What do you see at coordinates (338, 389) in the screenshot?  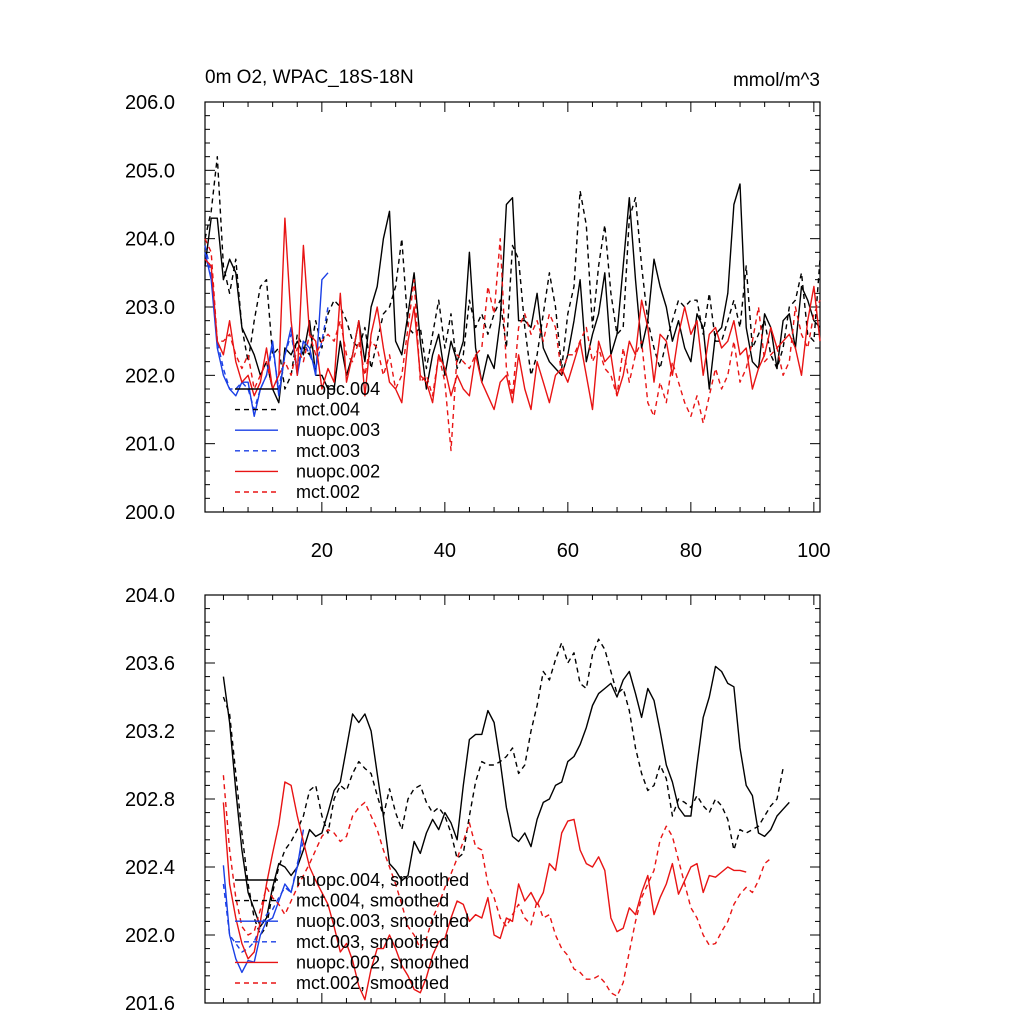 I see `legend-label: nuopc.004` at bounding box center [338, 389].